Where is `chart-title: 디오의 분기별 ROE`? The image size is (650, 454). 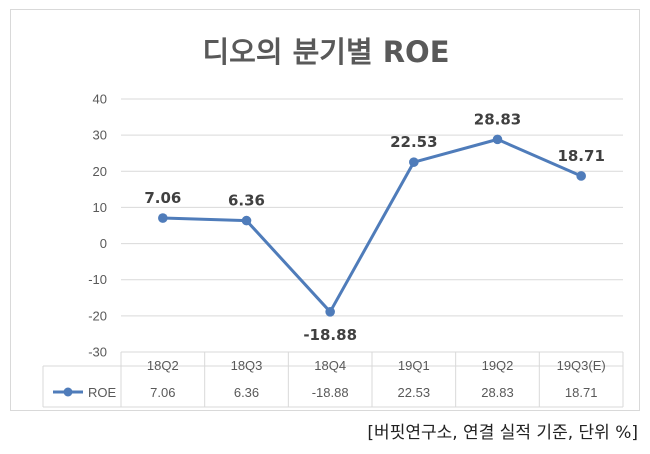
chart-title: 디오의 분기별 ROE is located at coordinates (325, 52).